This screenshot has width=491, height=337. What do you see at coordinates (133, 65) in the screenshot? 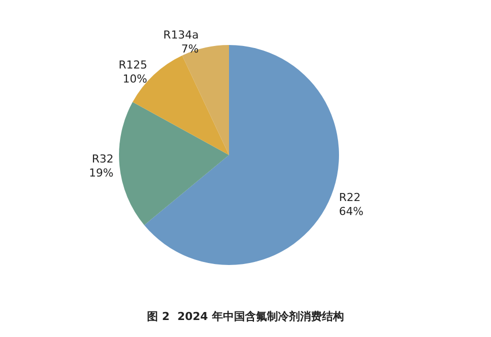
I see `slice-label: R125` at bounding box center [133, 65].